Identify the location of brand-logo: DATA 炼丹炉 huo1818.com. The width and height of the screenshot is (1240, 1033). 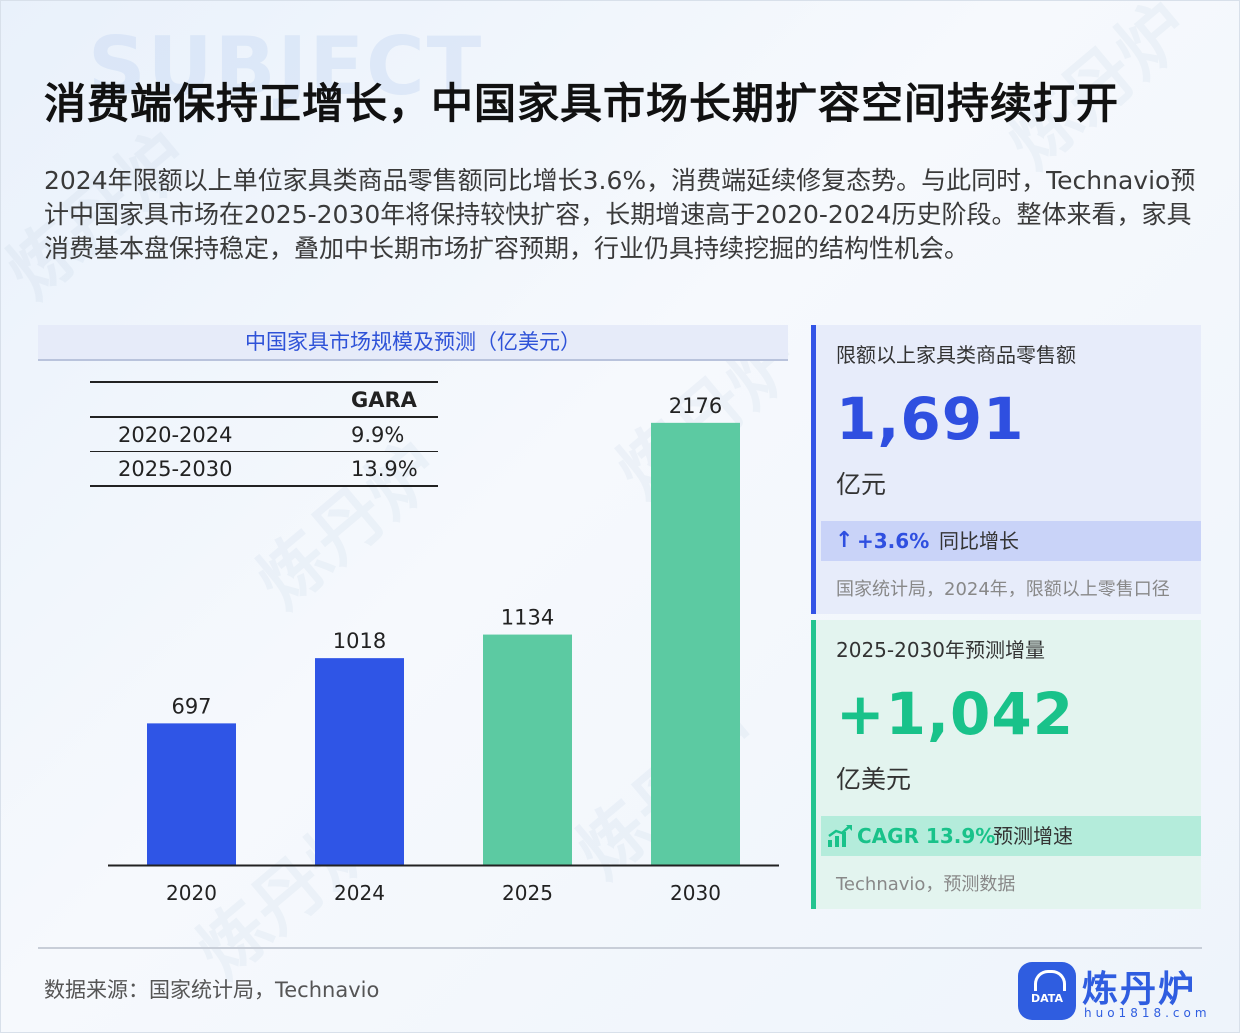
(1118, 993).